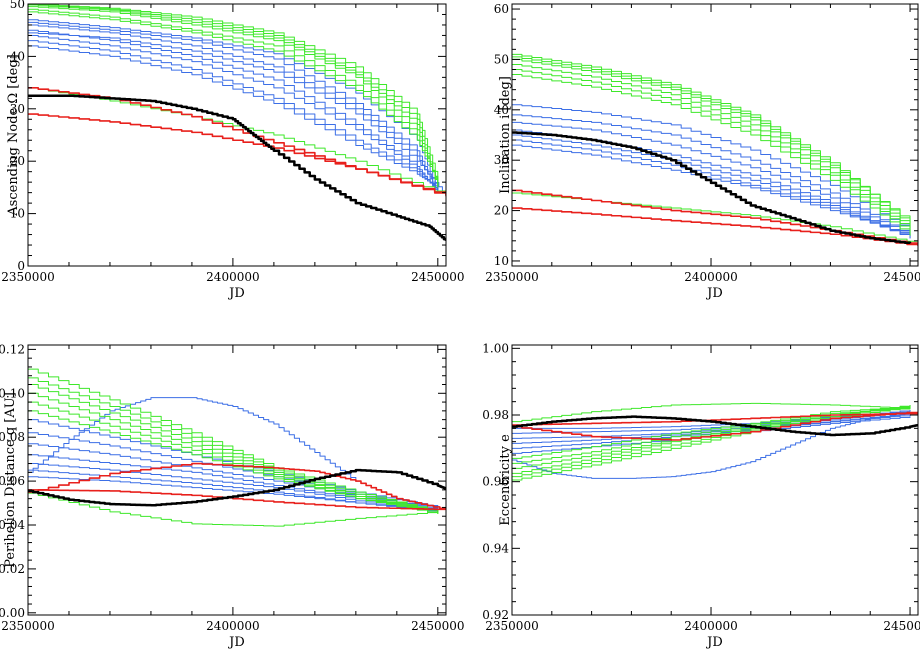 The image size is (920, 651). I want to click on y-tick-label: 0.96, so click(495, 482).